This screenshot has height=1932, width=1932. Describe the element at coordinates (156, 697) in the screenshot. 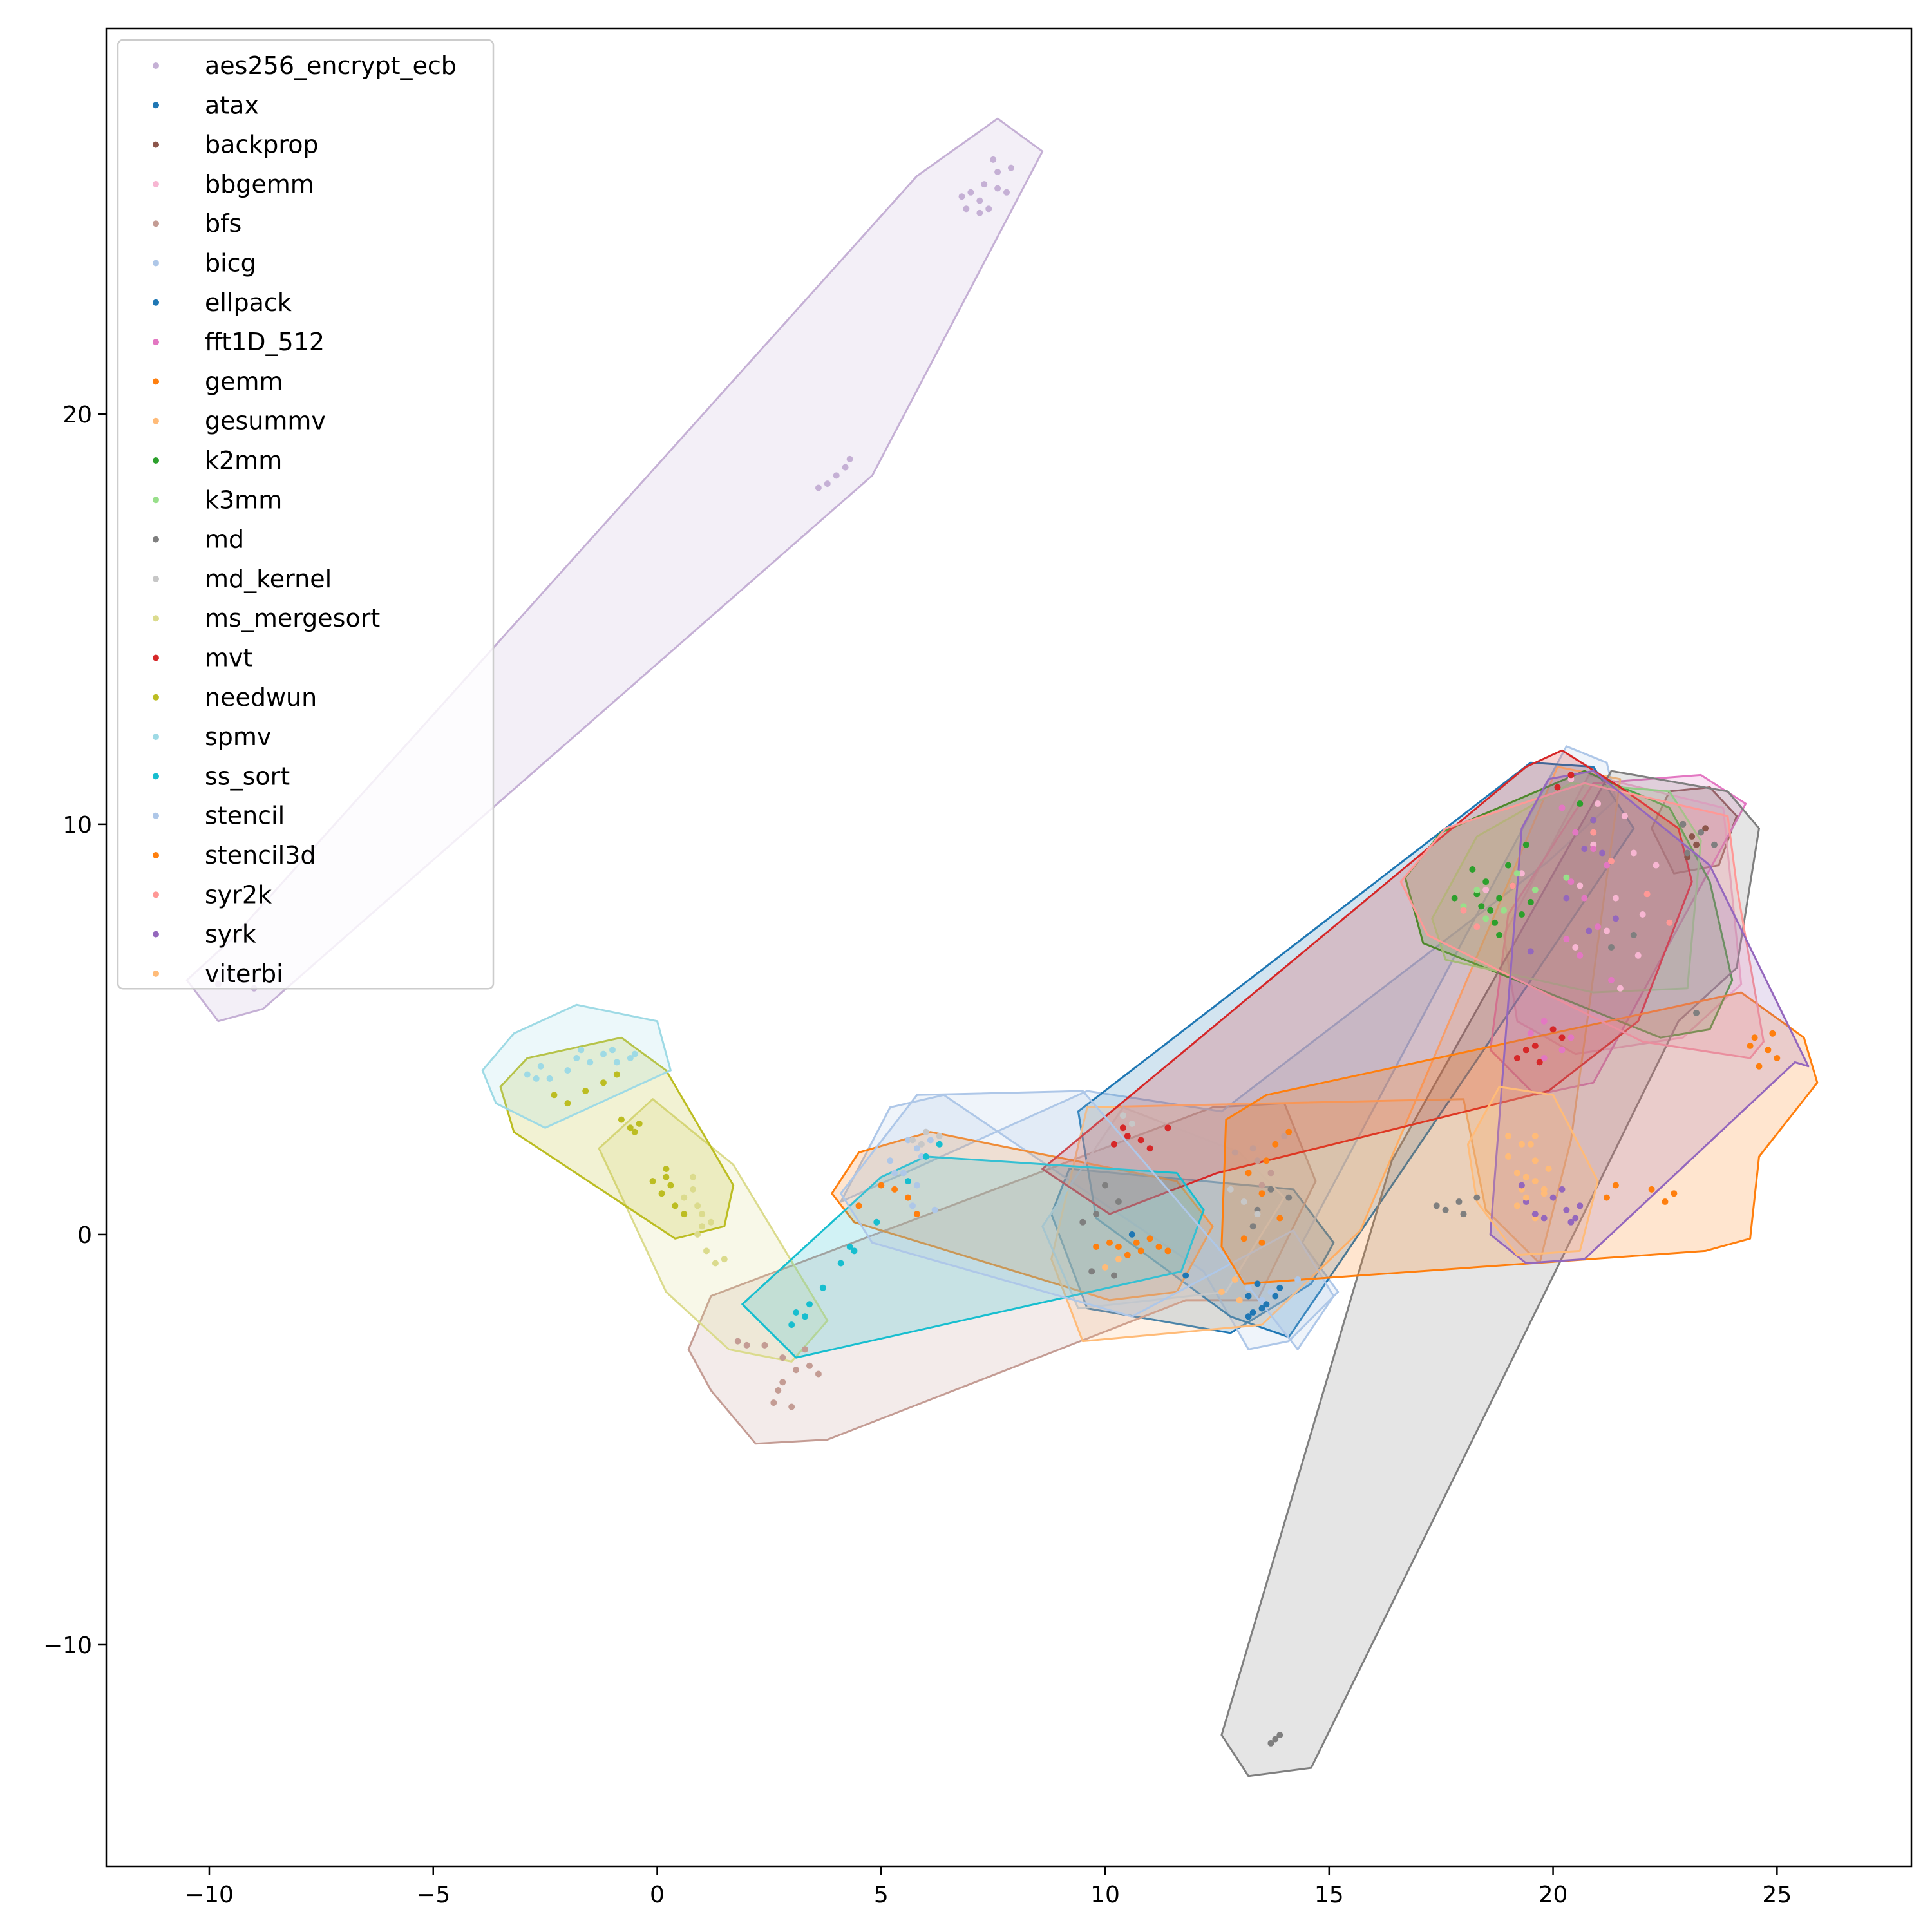

I see `legend-marker-needwun` at that location.